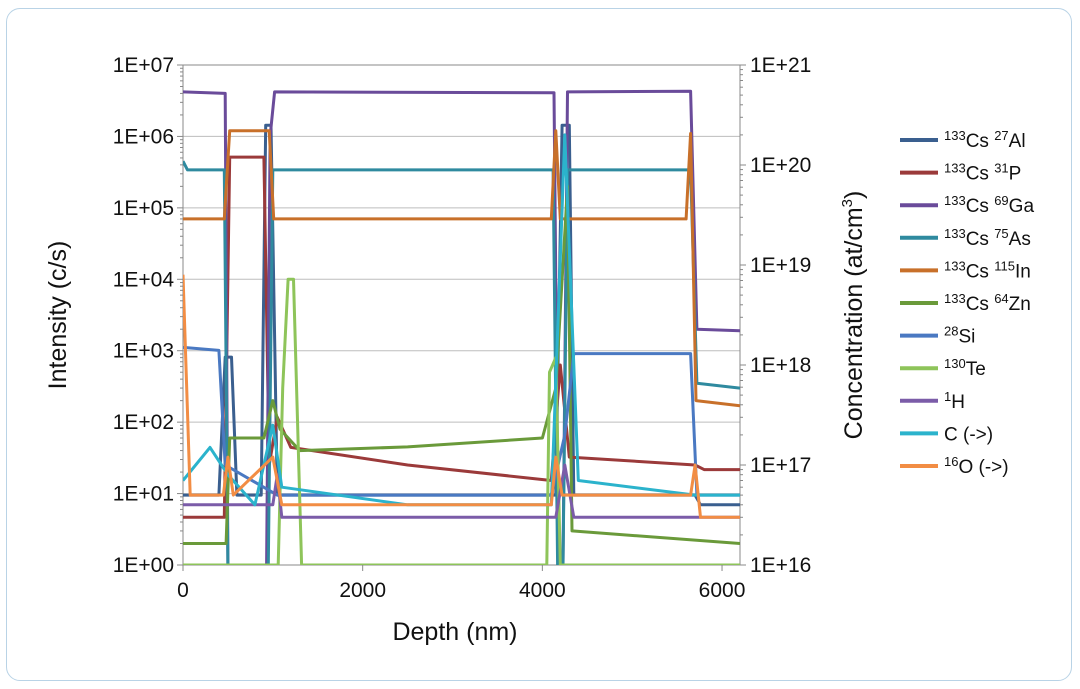 This screenshot has width=1080, height=689. Describe the element at coordinates (1015, 174) in the screenshot. I see `legend-label-tail: P` at that location.